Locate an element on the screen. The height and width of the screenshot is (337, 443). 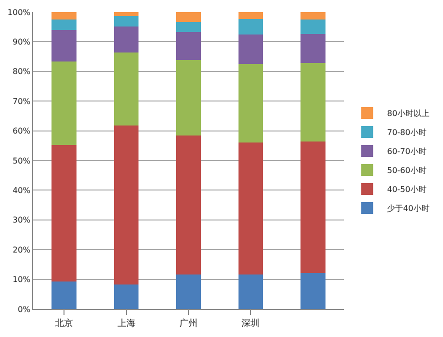
legend-label: 50-60小时 is located at coordinates (406, 171).